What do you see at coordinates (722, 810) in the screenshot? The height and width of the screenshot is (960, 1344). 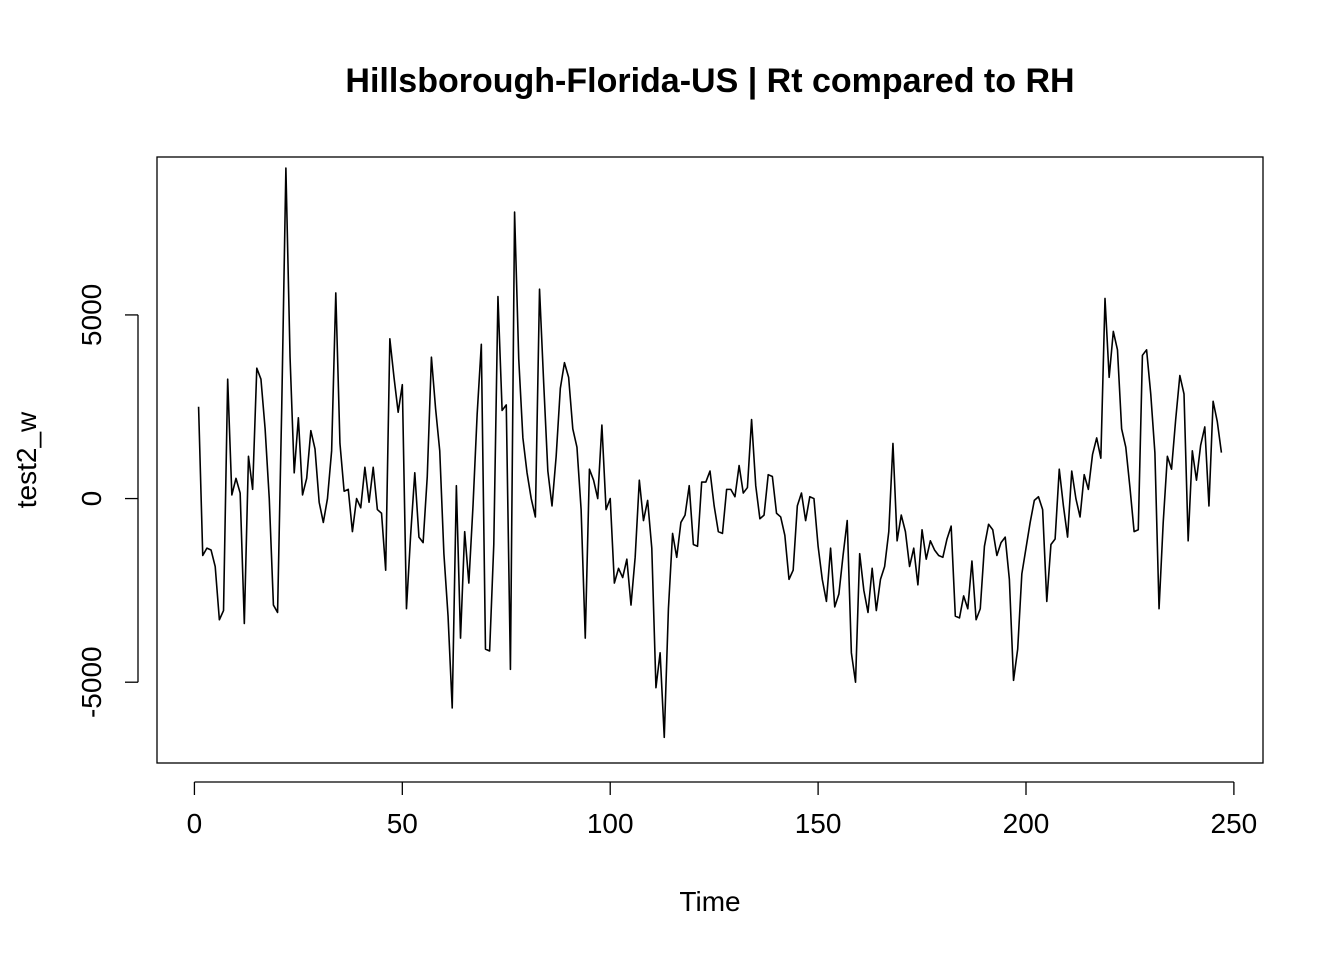 I see `x-axis: 0 50 100 150 200 250` at bounding box center [722, 810].